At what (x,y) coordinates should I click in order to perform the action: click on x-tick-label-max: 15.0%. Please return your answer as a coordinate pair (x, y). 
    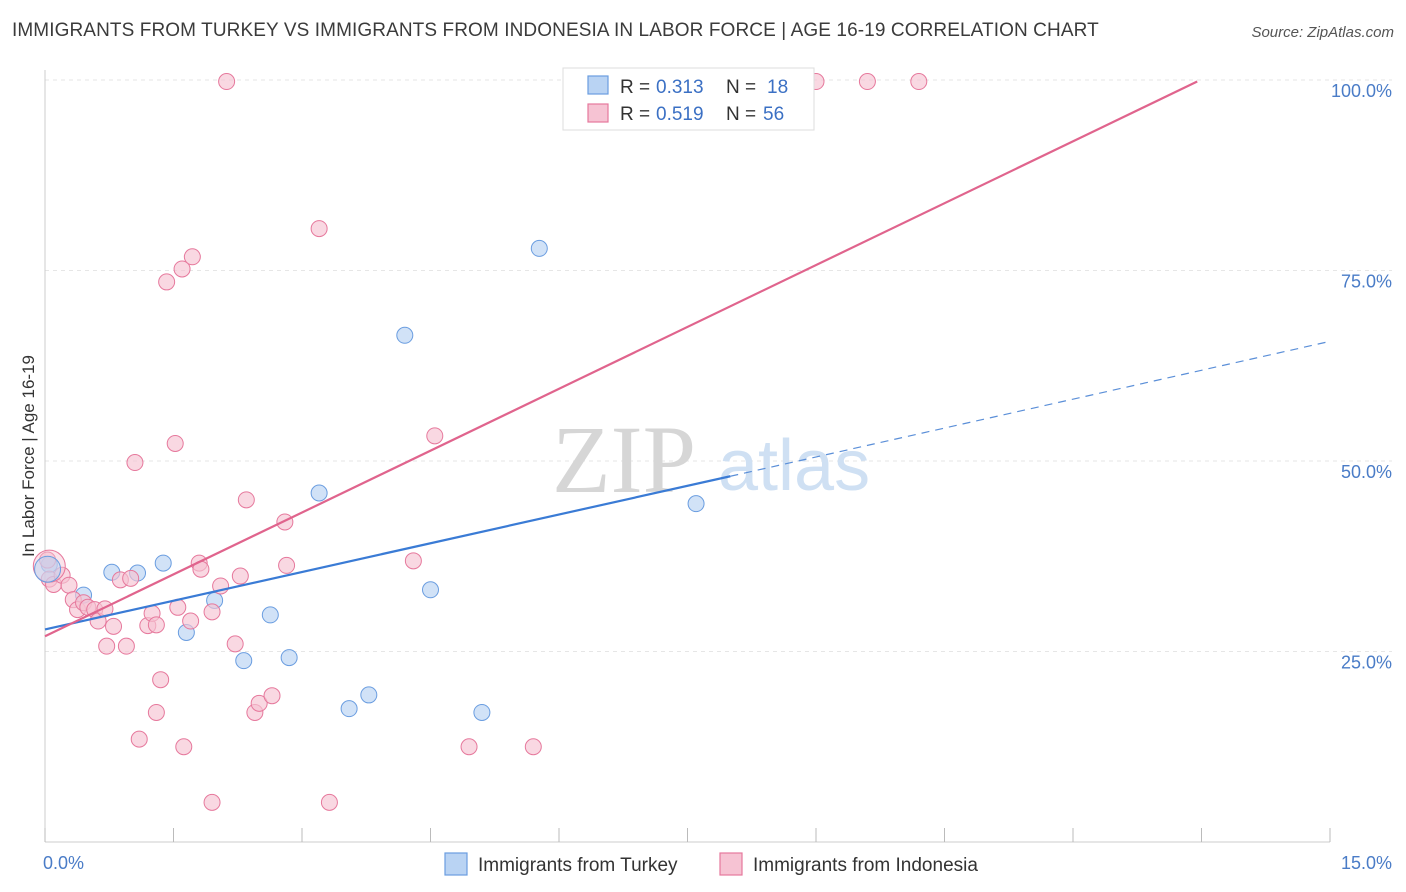
    Looking at the image, I should click on (1366, 863).